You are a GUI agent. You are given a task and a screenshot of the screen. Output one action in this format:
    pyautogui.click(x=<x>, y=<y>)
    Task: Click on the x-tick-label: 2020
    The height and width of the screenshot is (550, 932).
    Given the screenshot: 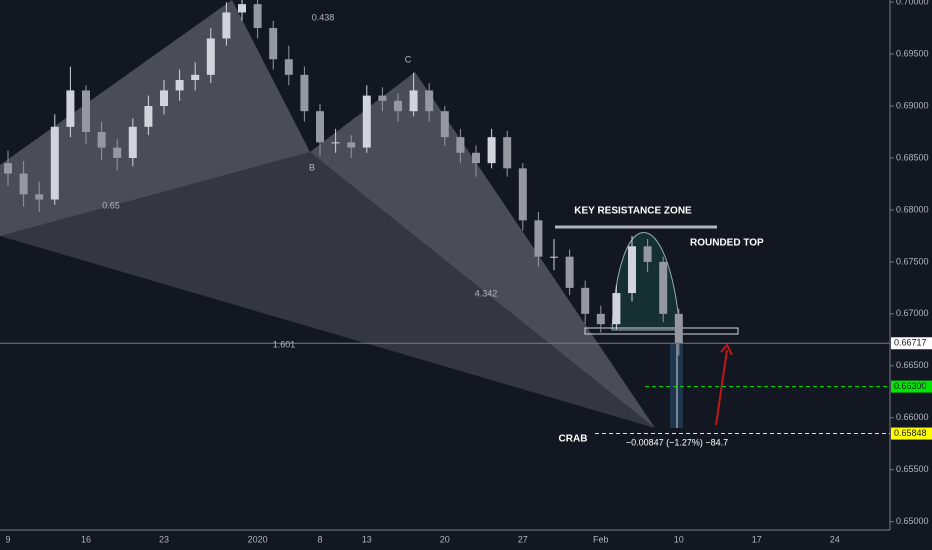 What is the action you would take?
    pyautogui.click(x=258, y=539)
    